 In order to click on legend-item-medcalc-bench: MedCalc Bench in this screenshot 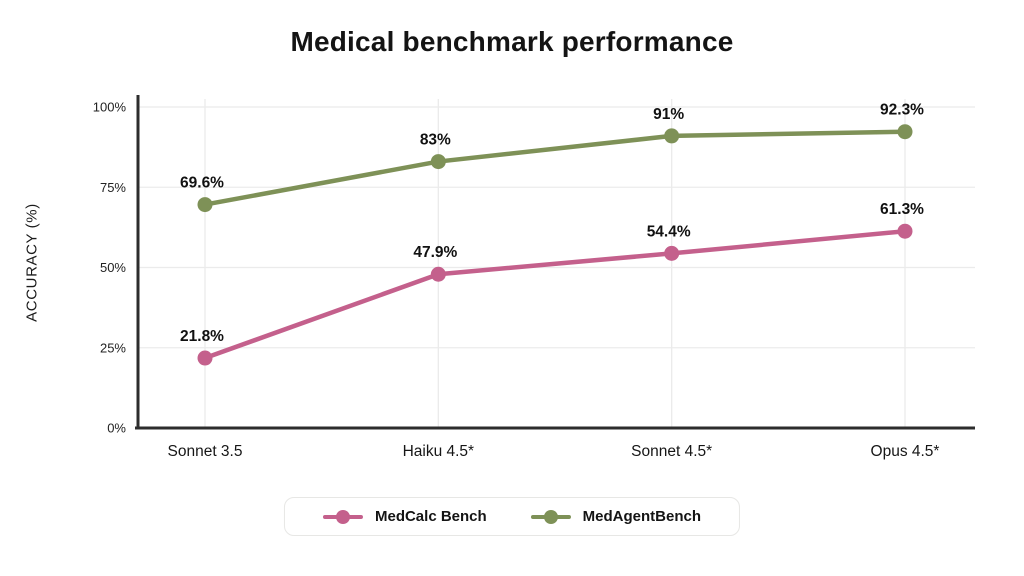, I will do `click(404, 516)`.